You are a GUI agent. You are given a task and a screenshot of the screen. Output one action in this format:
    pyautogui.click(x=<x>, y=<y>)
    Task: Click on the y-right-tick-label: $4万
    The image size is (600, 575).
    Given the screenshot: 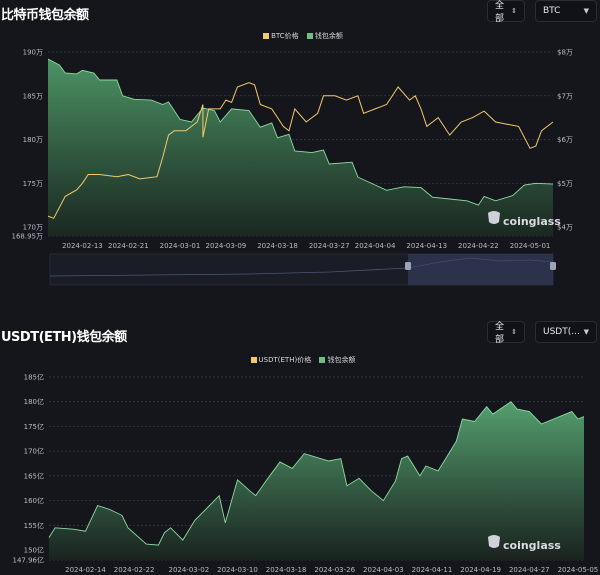 What is the action you would take?
    pyautogui.click(x=565, y=228)
    